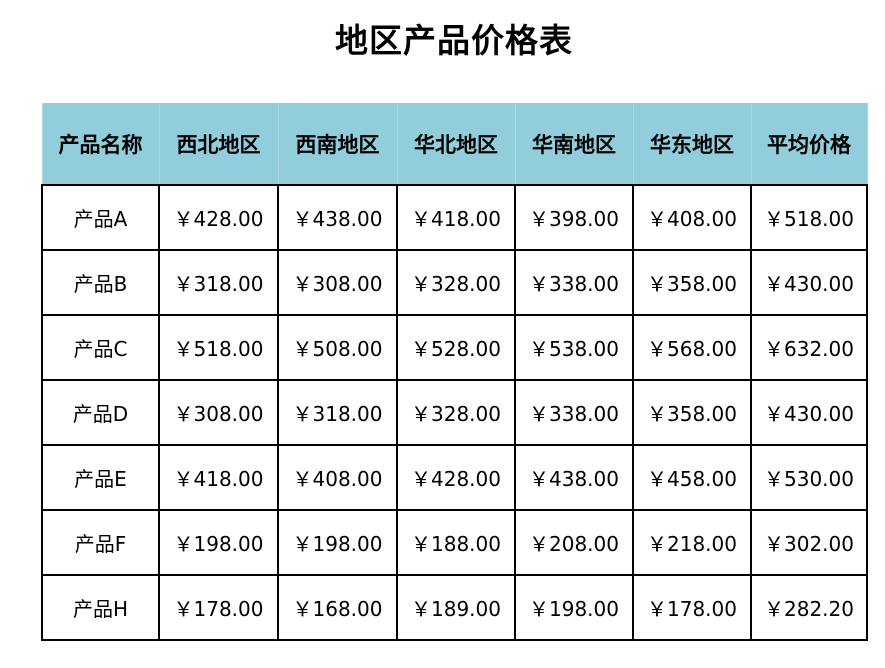 The width and height of the screenshot is (885, 668). What do you see at coordinates (337, 347) in the screenshot?
I see `price-cell: ￥508.00` at bounding box center [337, 347].